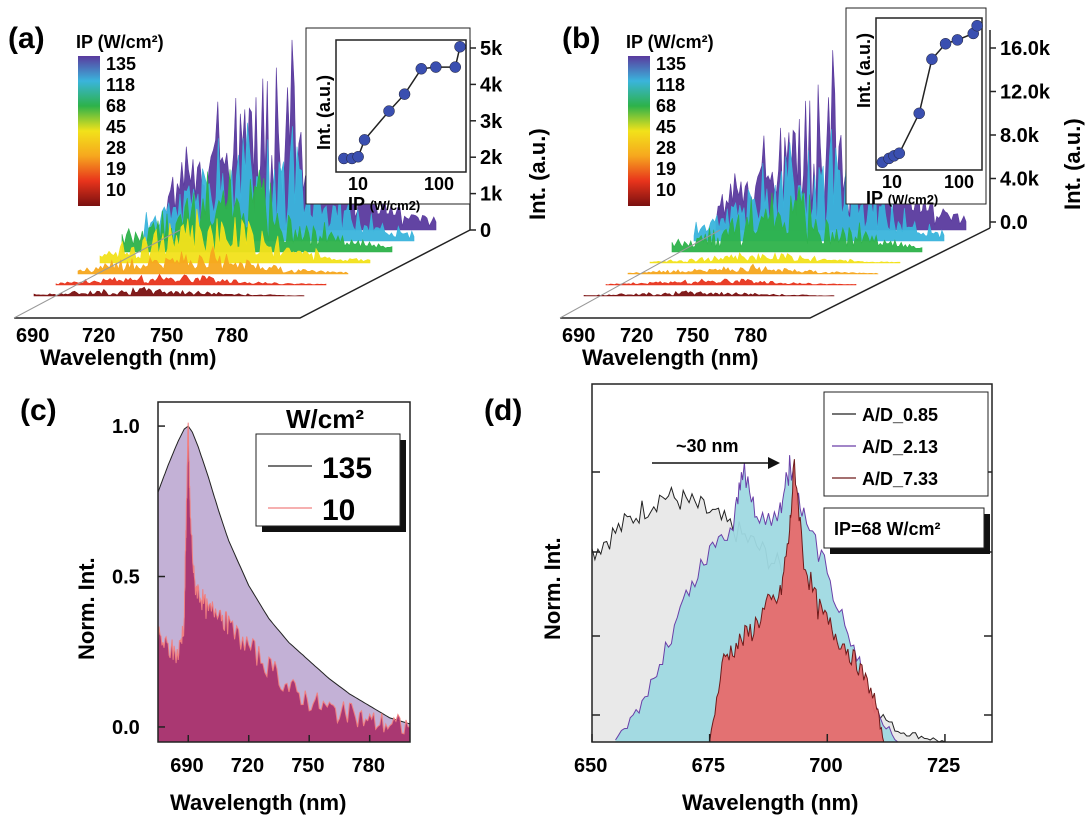  I want to click on panel-d-shift-annotation: ~30 nm, so click(707, 446).